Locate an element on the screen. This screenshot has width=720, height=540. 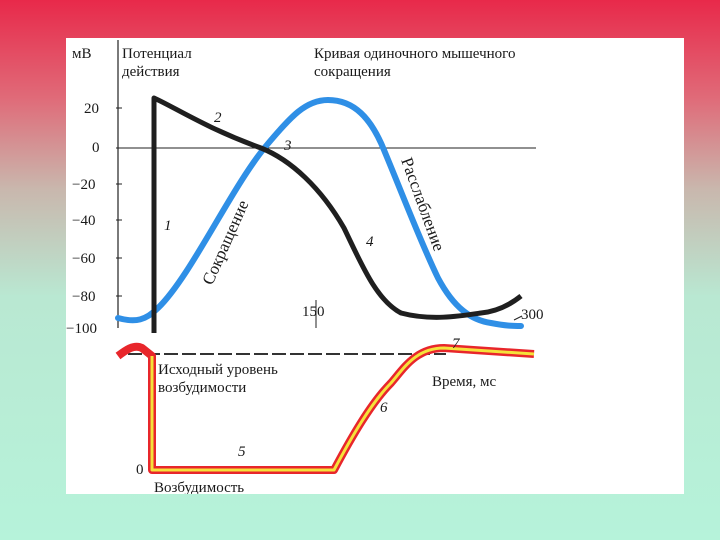
contraction-curve-title-line1: Кривая одиночного мышечного is located at coordinates (414, 54).